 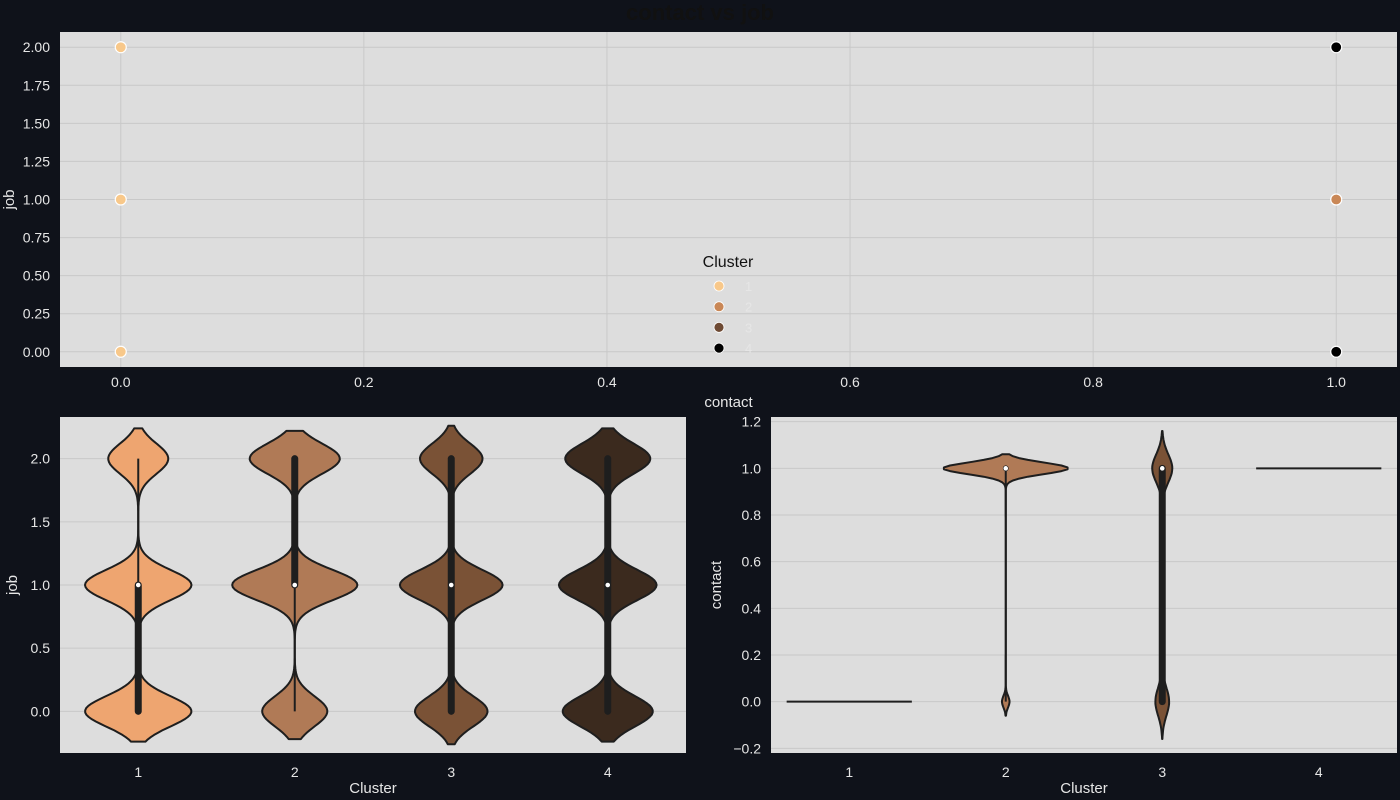 I want to click on violin-contact-y-tick-label: 0.8, so click(x=752, y=515).